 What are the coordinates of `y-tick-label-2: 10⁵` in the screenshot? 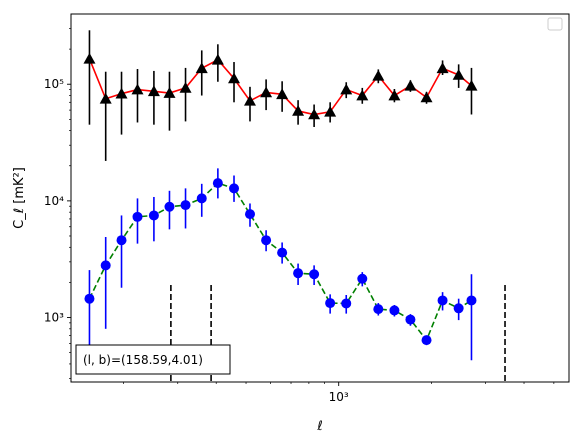 It's located at (54, 84).